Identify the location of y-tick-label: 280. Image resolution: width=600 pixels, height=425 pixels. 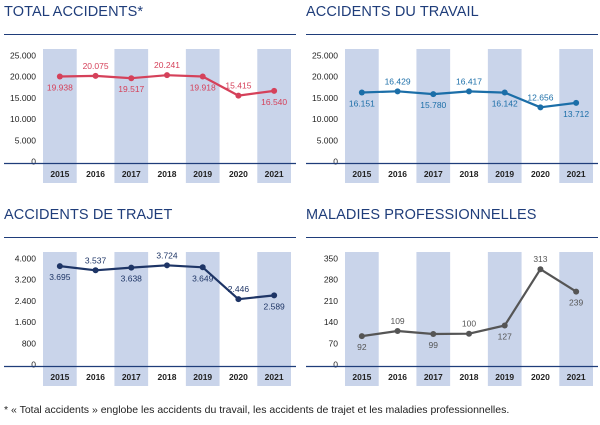
(331, 280).